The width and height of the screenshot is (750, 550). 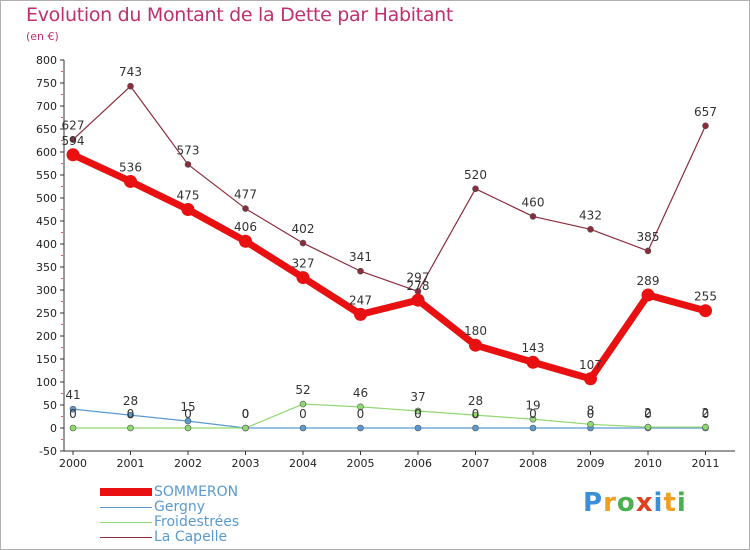 I want to click on y-tick-label: 450, so click(x=46, y=221).